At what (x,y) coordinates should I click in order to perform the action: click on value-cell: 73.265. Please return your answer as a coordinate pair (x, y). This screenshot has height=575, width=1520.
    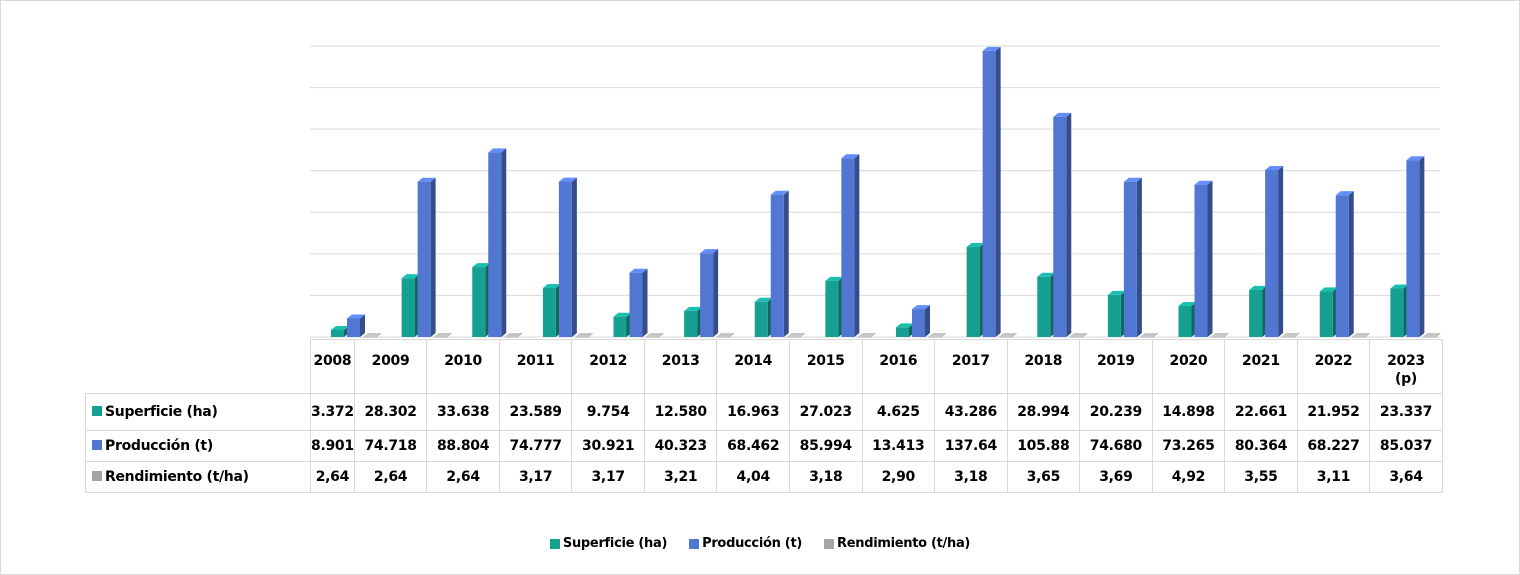
    Looking at the image, I should click on (1188, 446).